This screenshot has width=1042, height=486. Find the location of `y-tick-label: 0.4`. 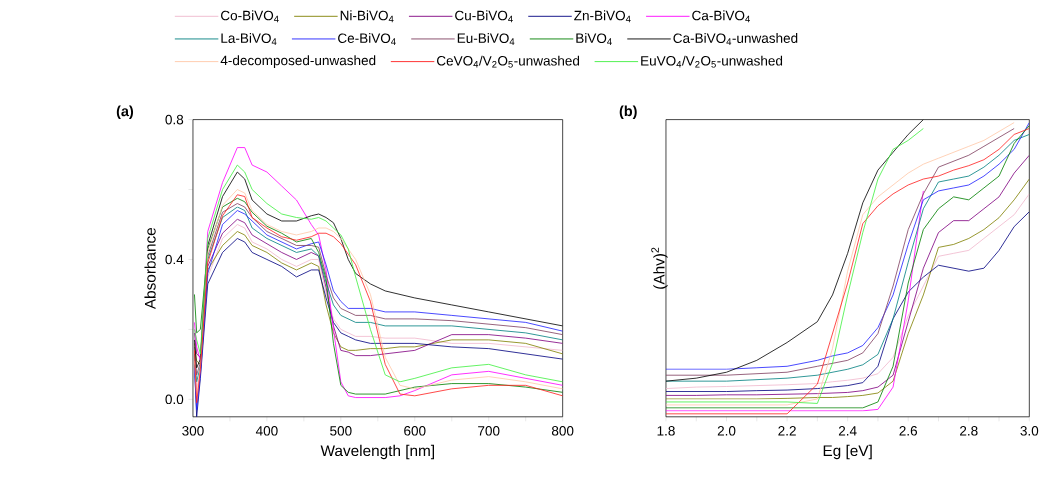

y-tick-label: 0.4 is located at coordinates (174, 259).